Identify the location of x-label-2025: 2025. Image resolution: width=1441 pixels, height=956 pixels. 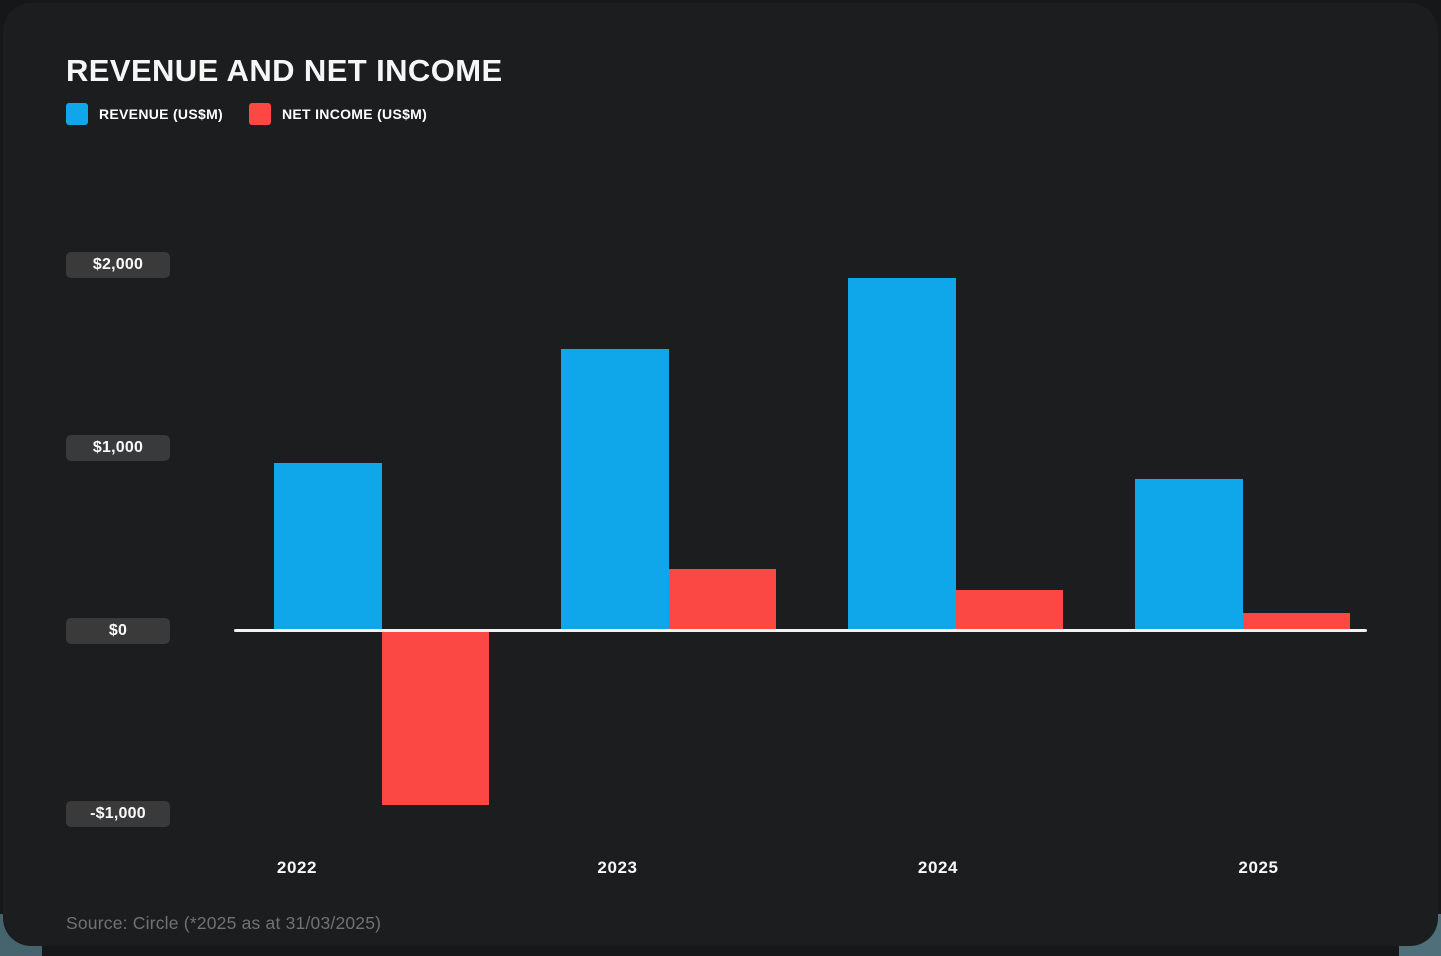
(1258, 867).